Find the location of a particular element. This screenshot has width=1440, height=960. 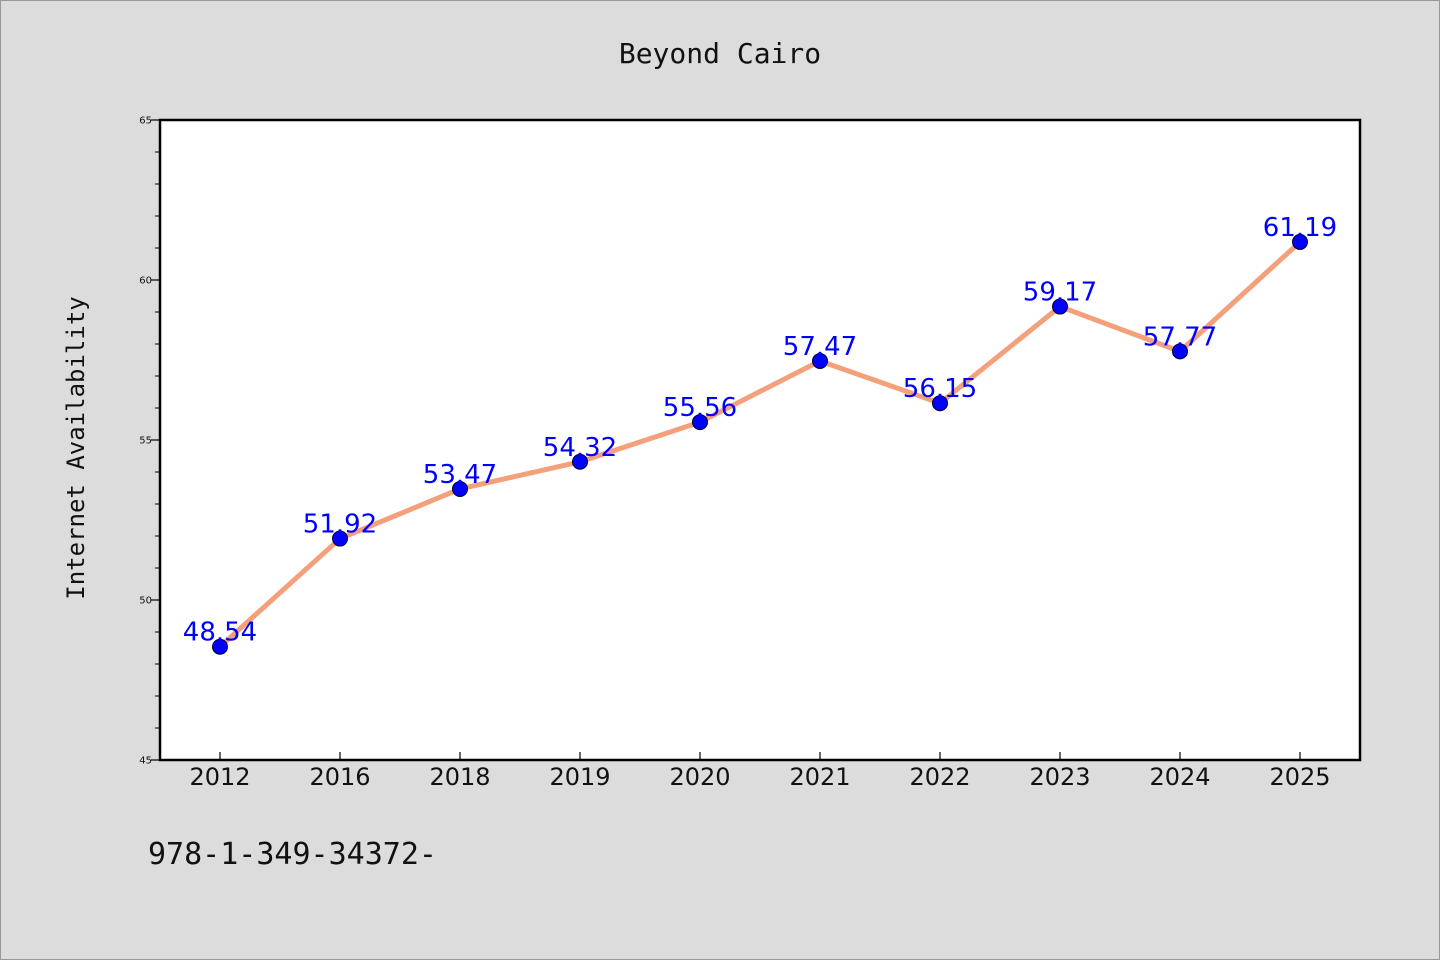

footer-code: 978-1-349-34372- is located at coordinates (292, 854).